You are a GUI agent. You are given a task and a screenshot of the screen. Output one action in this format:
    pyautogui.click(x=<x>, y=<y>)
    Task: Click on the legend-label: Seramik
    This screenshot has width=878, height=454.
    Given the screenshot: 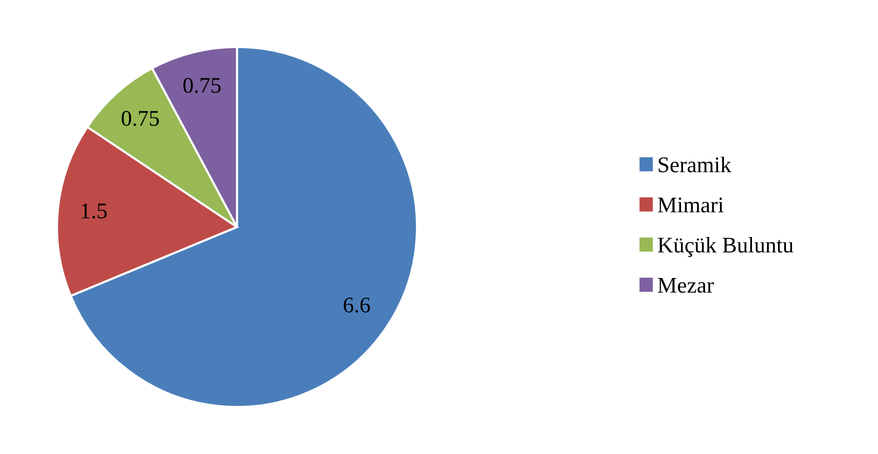 What is the action you would take?
    pyautogui.click(x=695, y=164)
    